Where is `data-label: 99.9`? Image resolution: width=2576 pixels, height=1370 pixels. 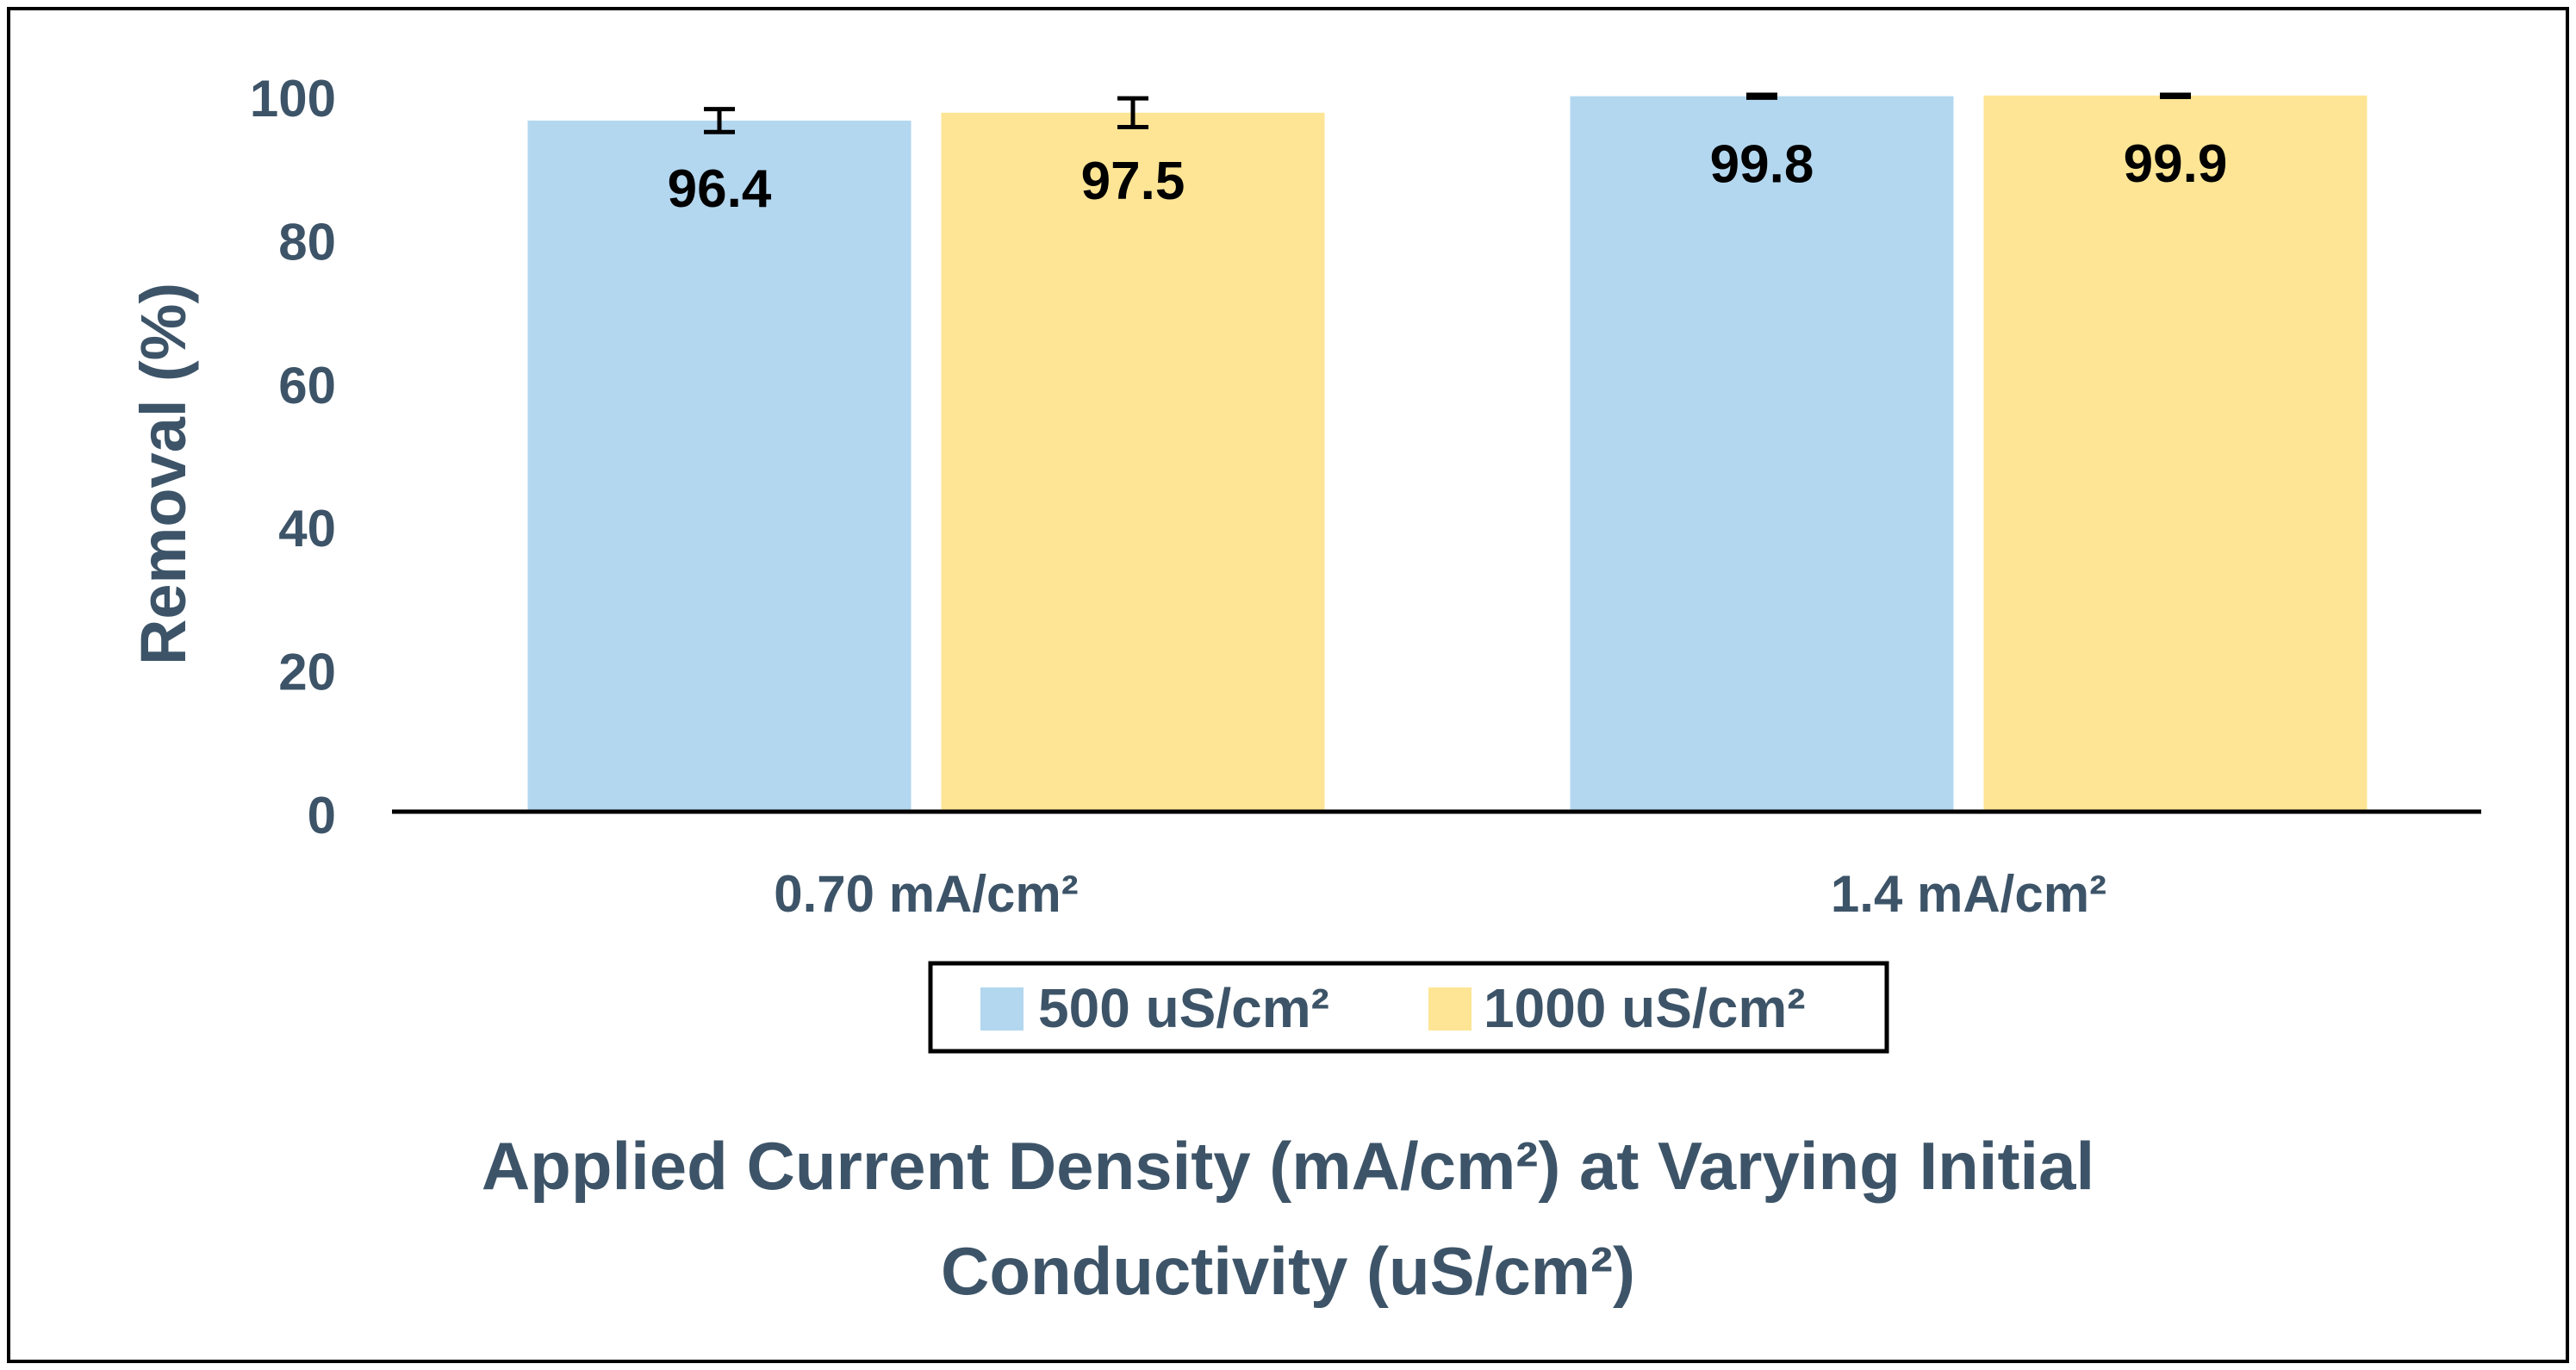 data-label: 99.9 is located at coordinates (2176, 164).